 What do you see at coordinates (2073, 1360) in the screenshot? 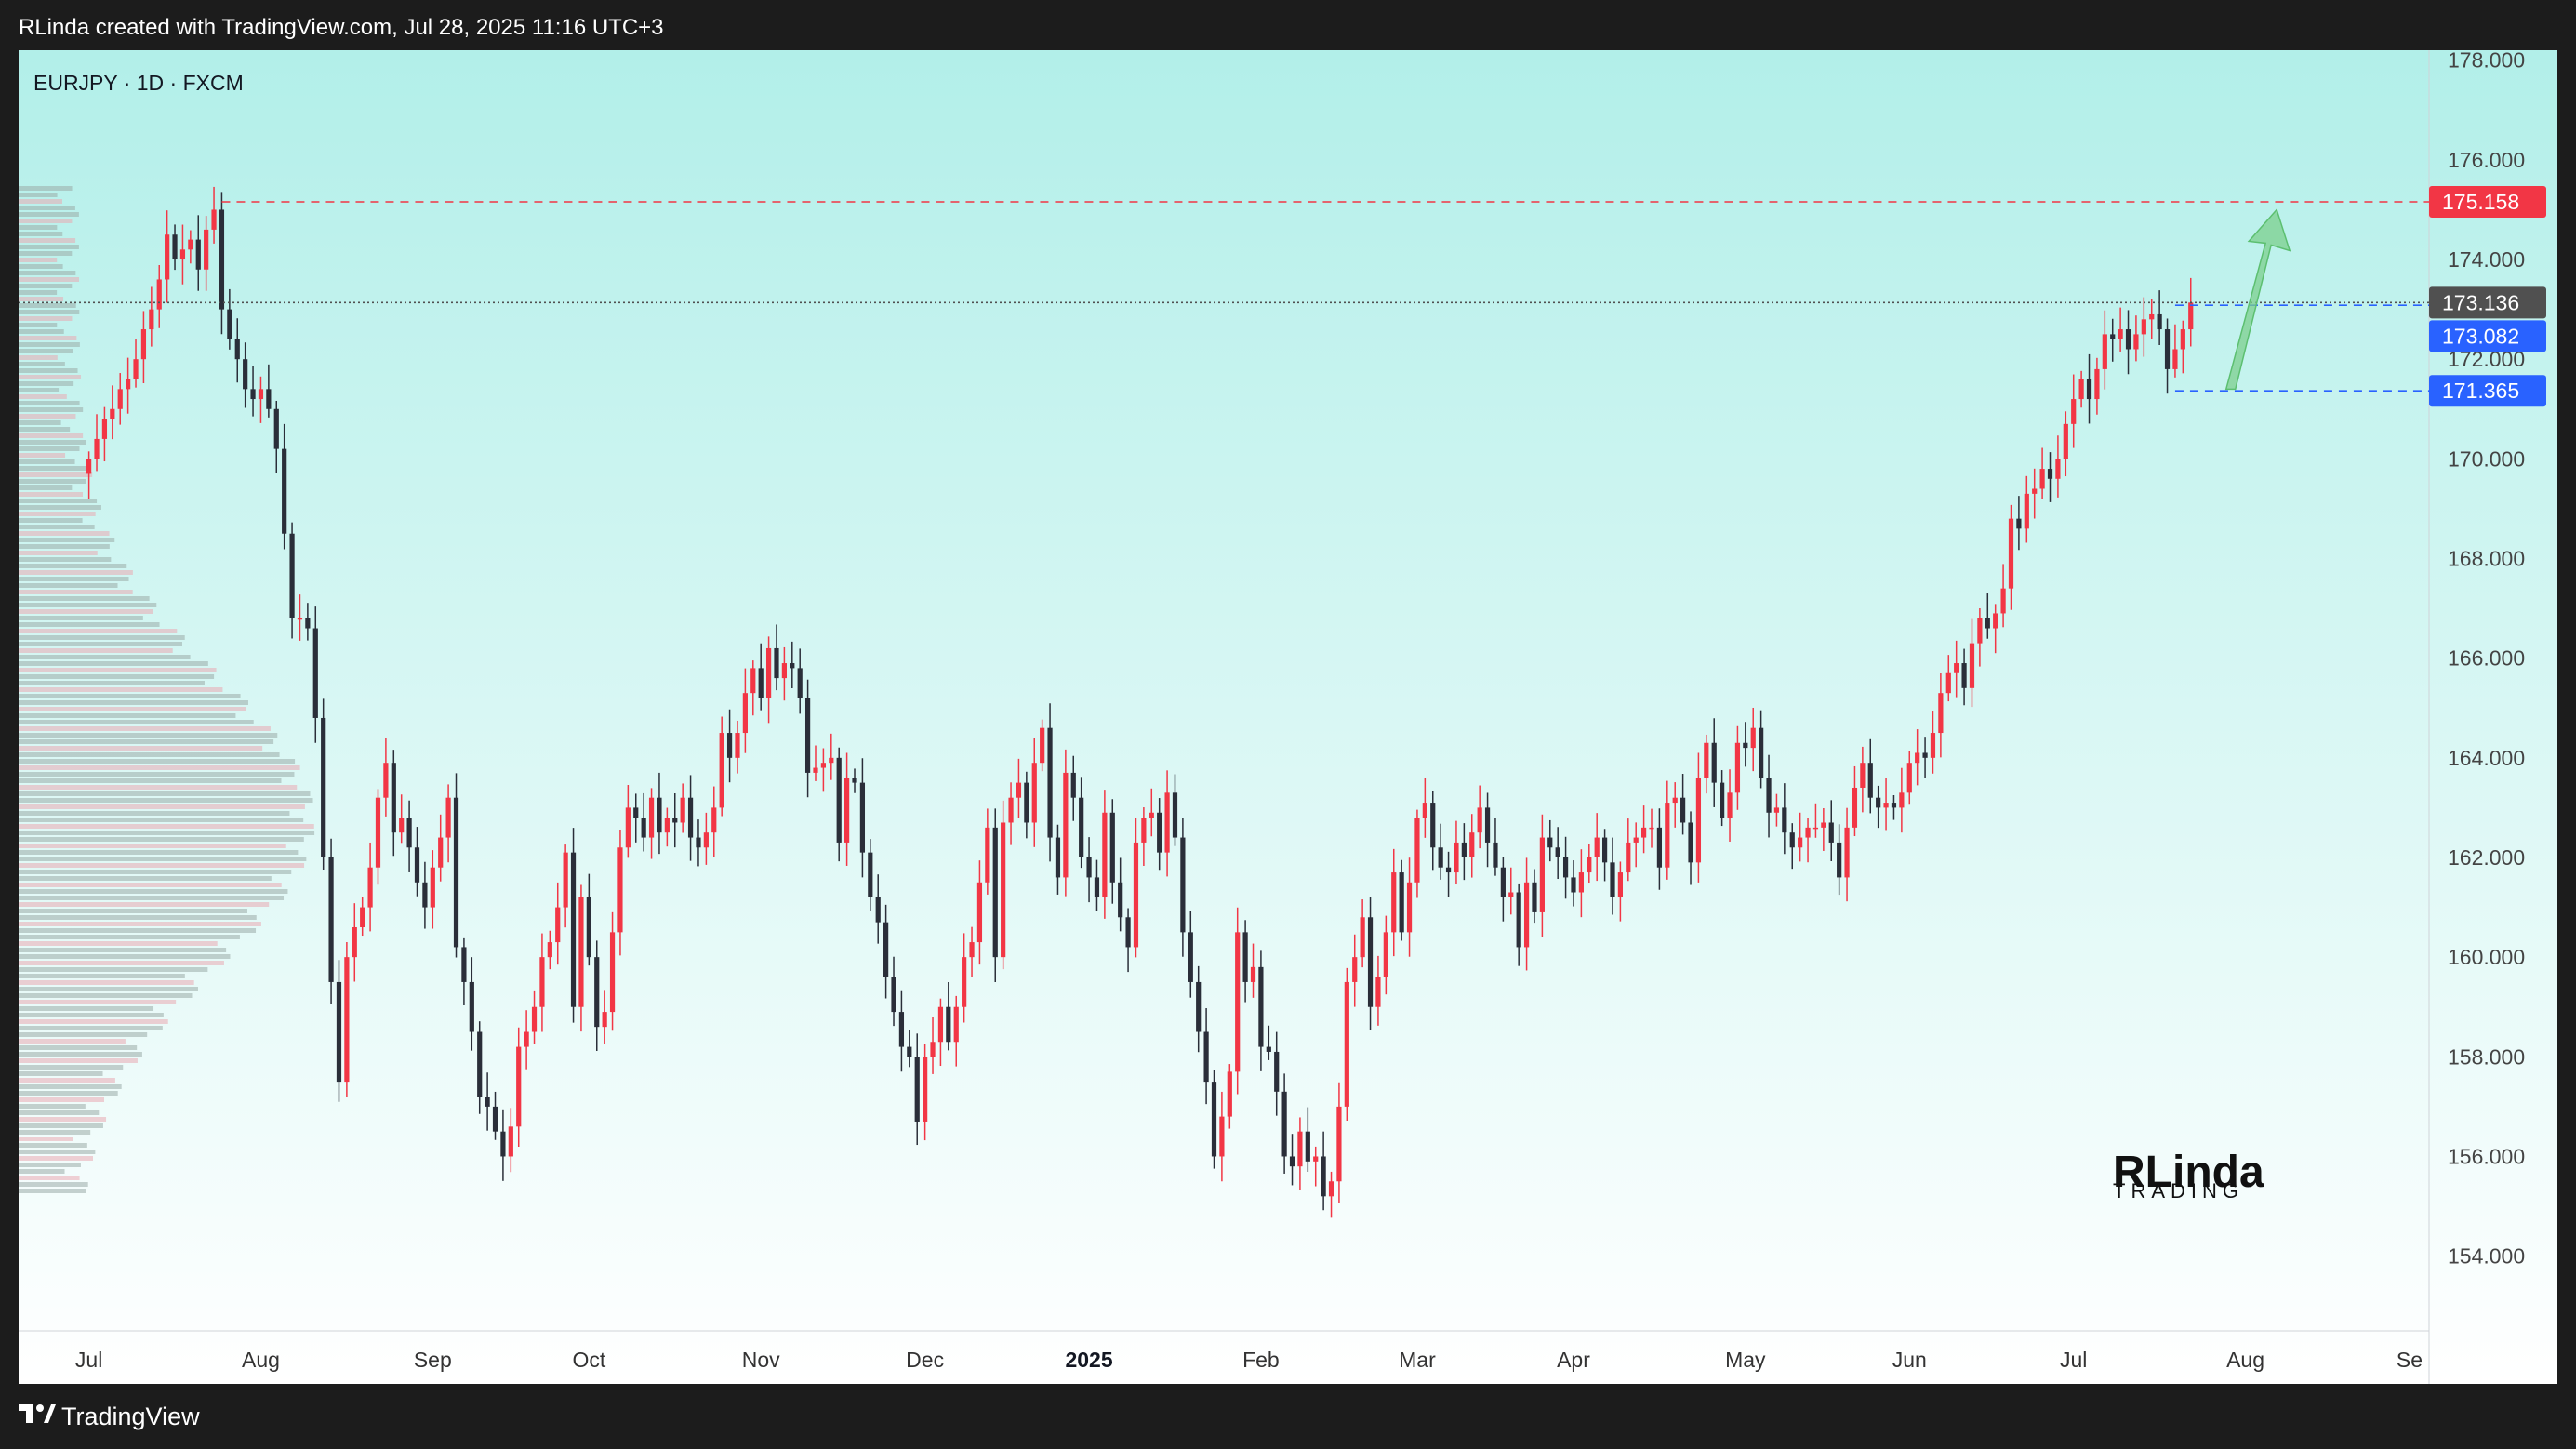
I see `time-tick-label: Jul` at bounding box center [2073, 1360].